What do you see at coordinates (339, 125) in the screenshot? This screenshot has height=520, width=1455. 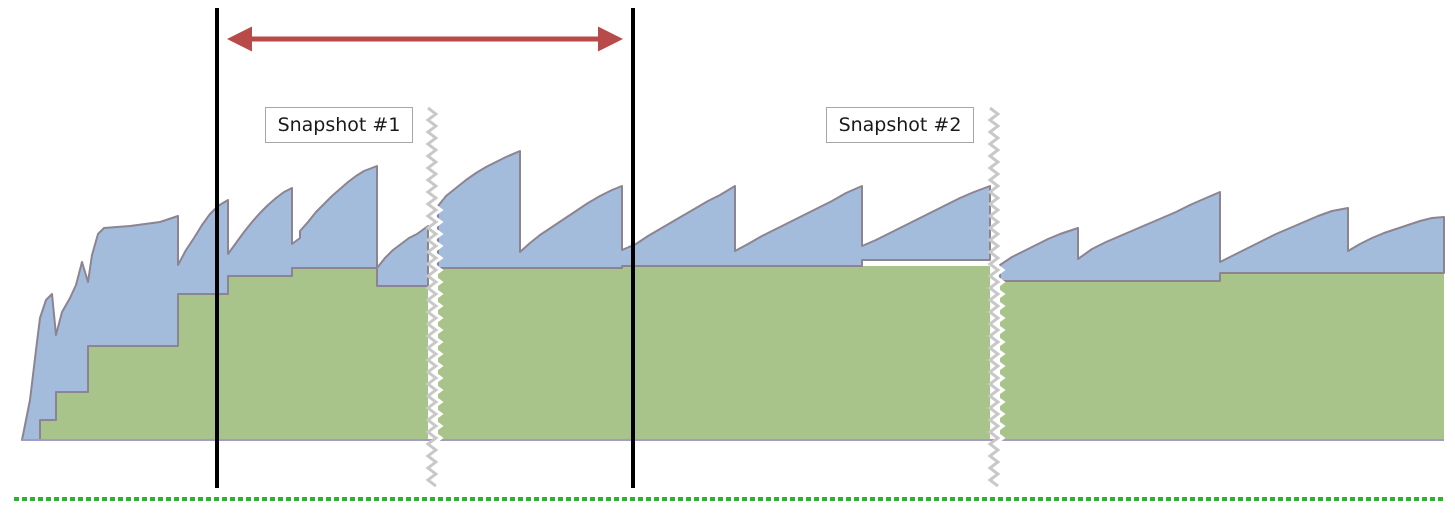 I see `snapshot-1-label: Snapshot #1` at bounding box center [339, 125].